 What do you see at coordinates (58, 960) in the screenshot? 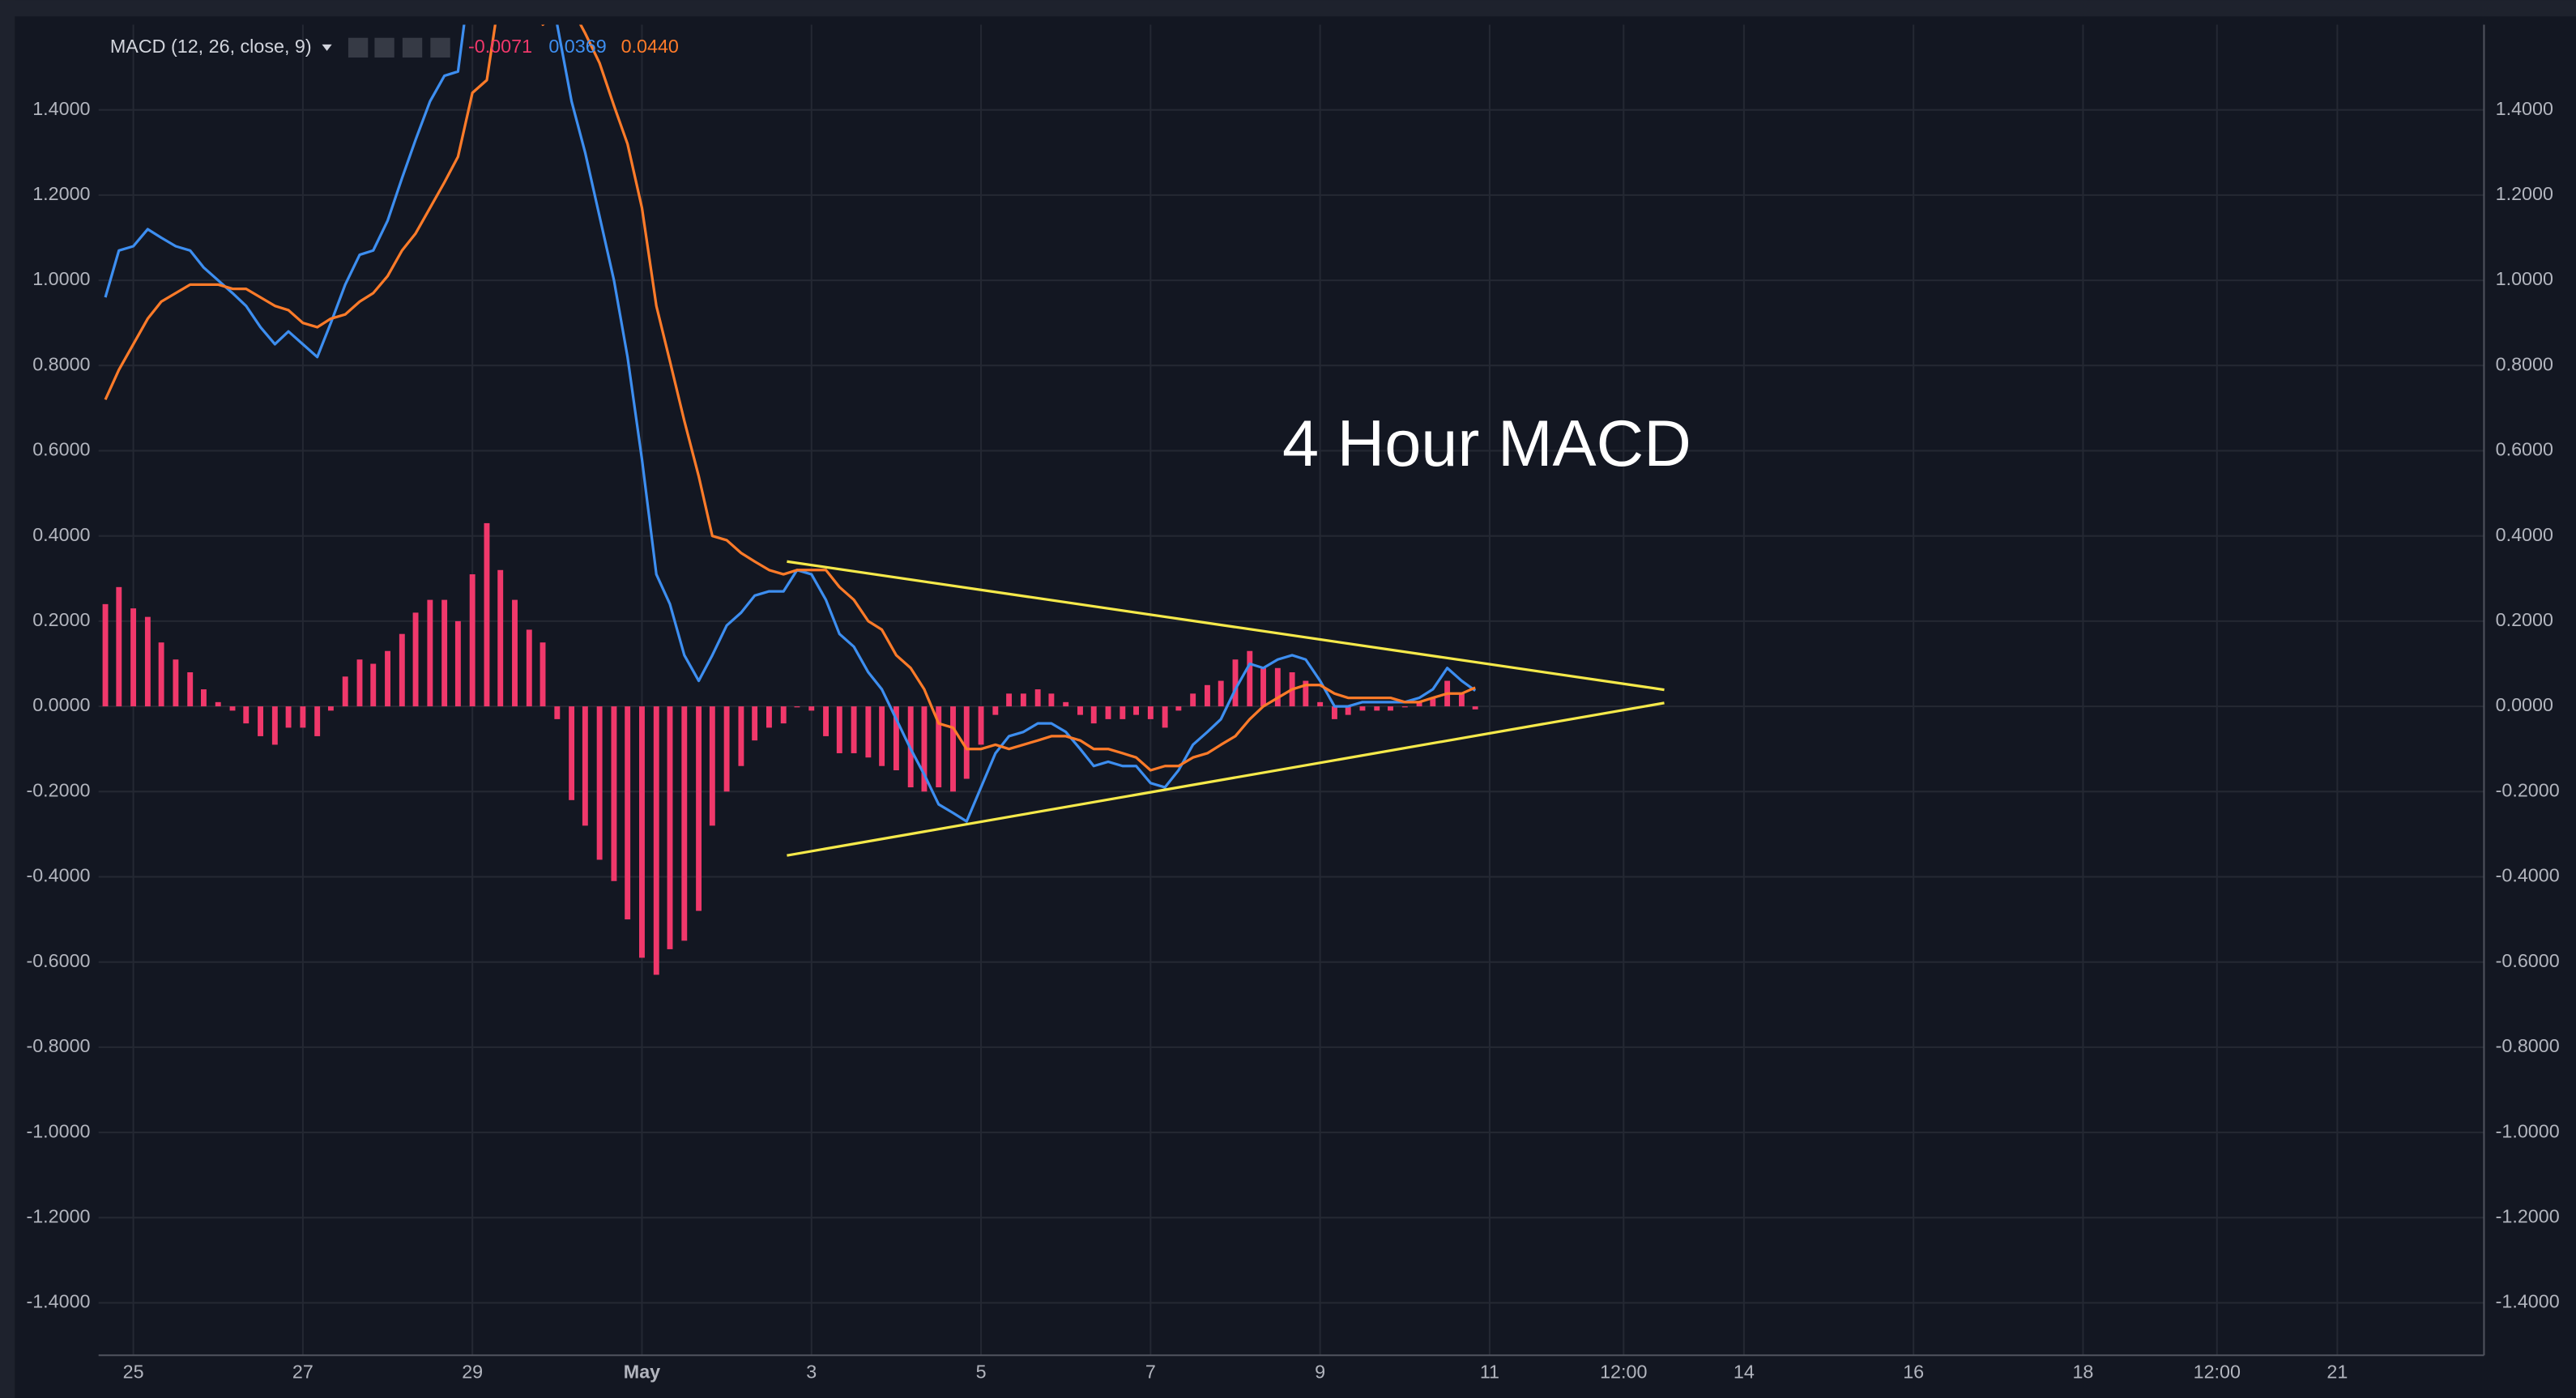
I see `y-tick-label: -0.6000` at bounding box center [58, 960].